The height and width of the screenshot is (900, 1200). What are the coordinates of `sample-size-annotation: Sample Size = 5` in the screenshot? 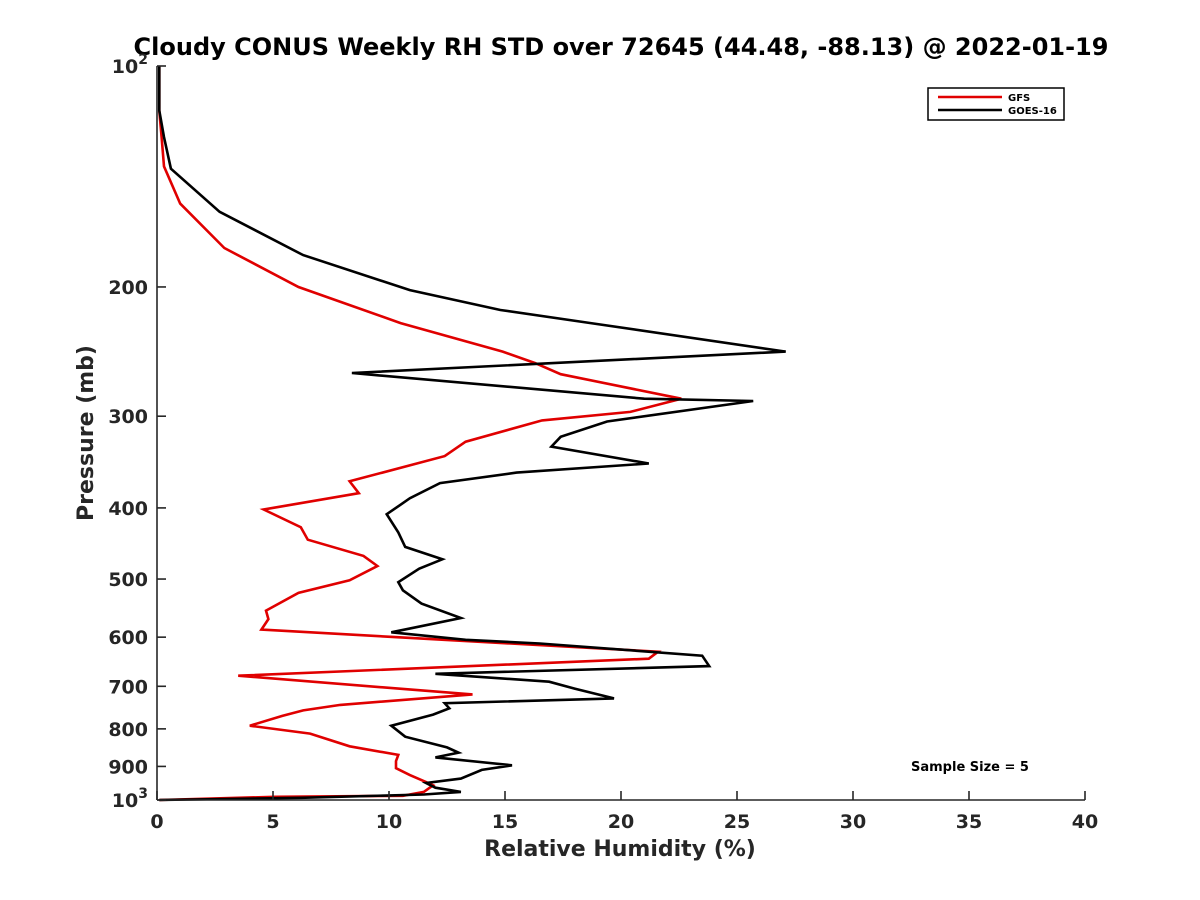 It's located at (970, 767).